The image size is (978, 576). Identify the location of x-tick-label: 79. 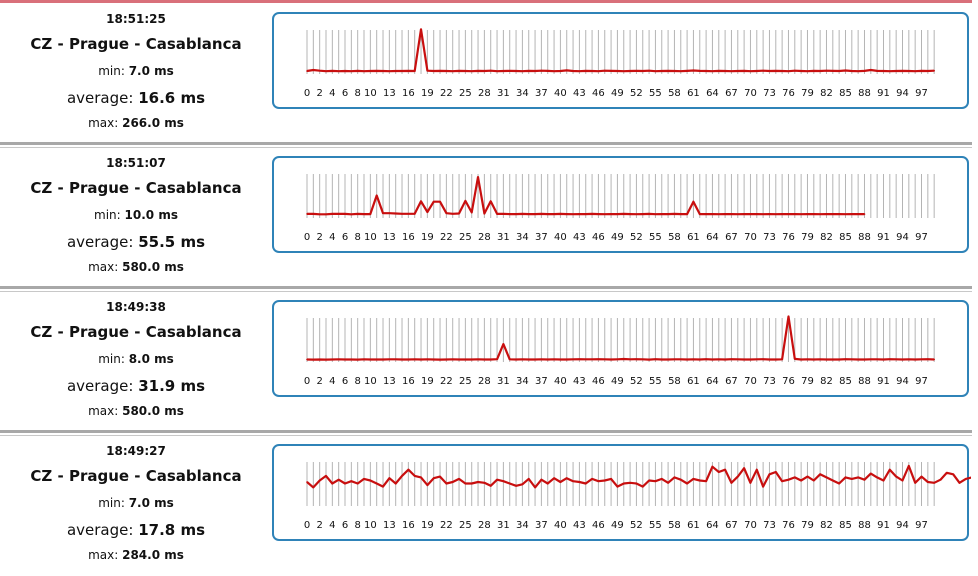
(807, 525).